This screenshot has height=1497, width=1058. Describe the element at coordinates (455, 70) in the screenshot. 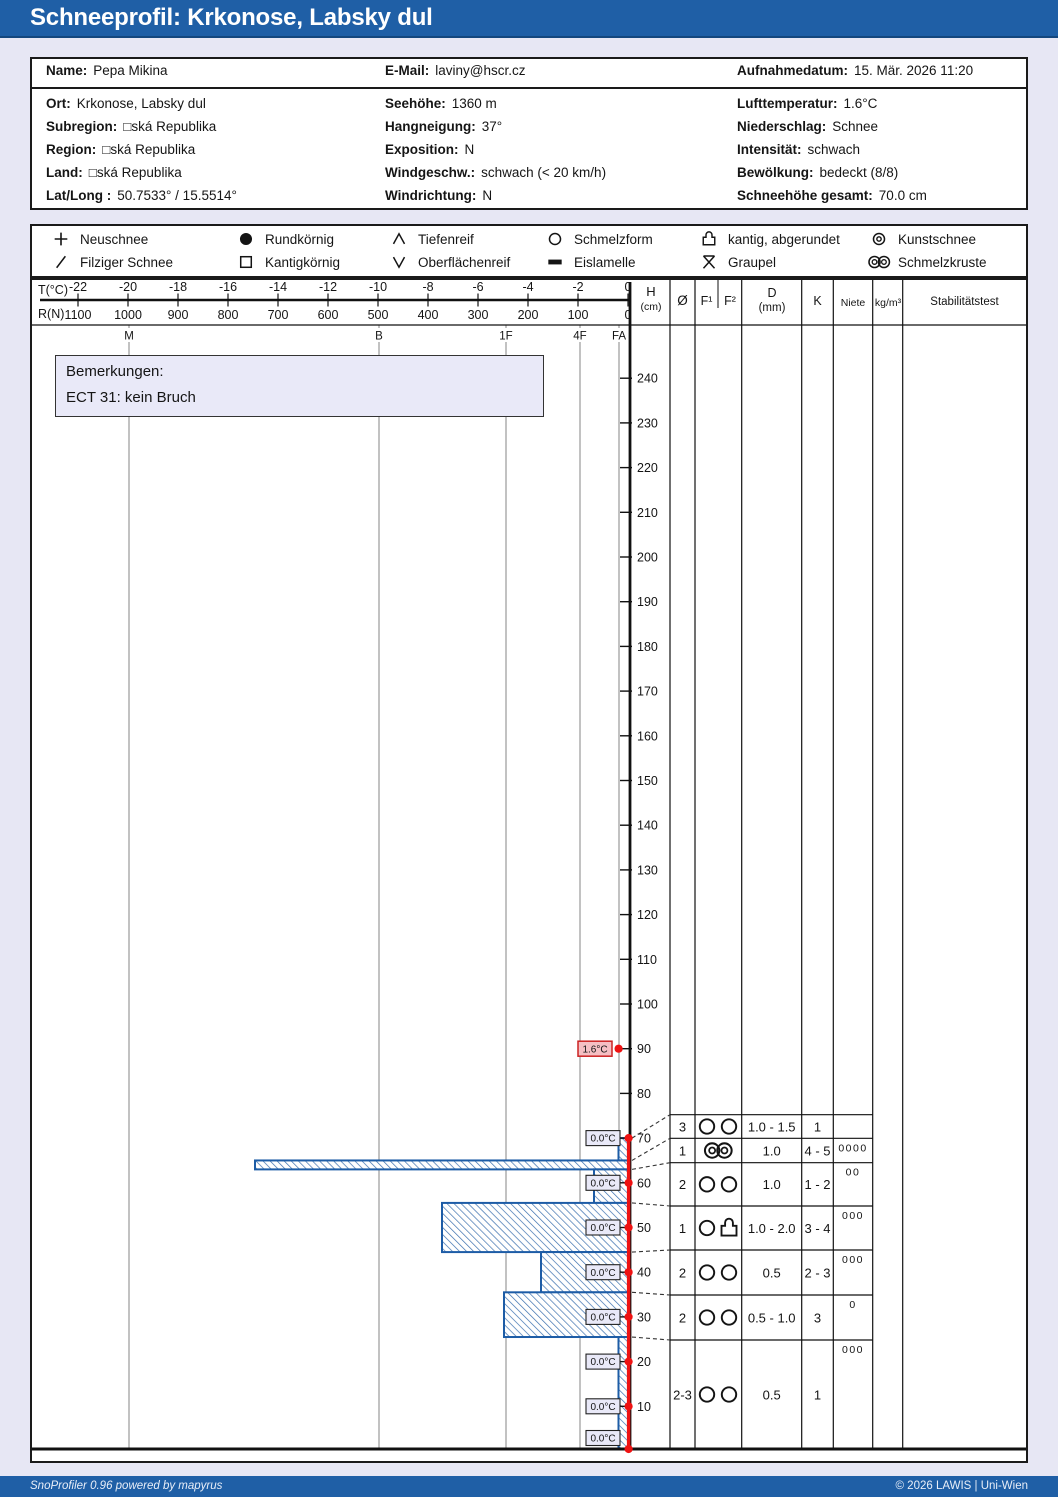

I see `info-email: E-Mail: laviny@hscr.cz` at that location.